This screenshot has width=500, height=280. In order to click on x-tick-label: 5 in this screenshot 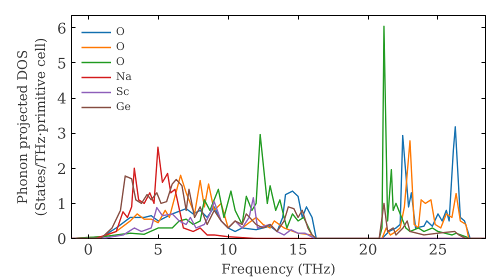, I will do `click(158, 250)`.